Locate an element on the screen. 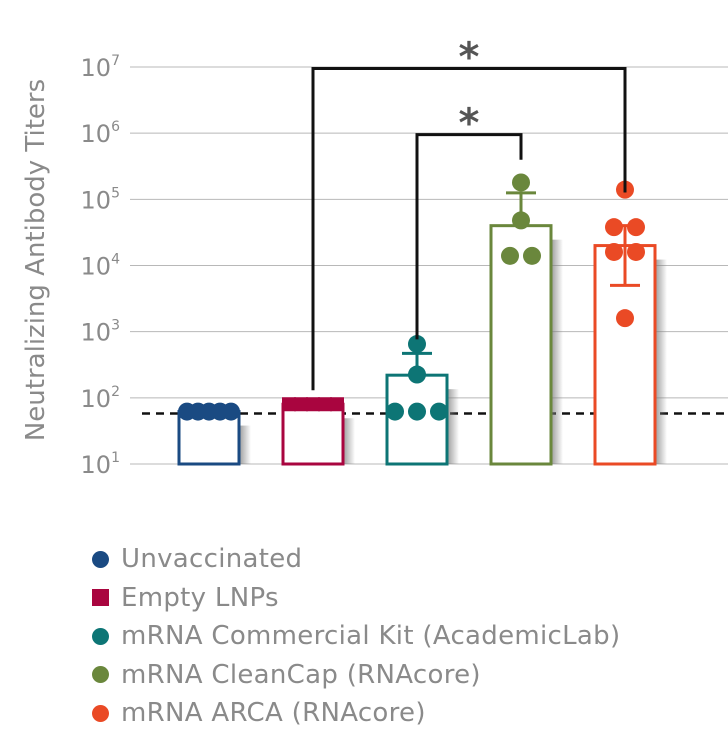 The width and height of the screenshot is (728, 752). legend-label: Unvaccinated is located at coordinates (212, 559).